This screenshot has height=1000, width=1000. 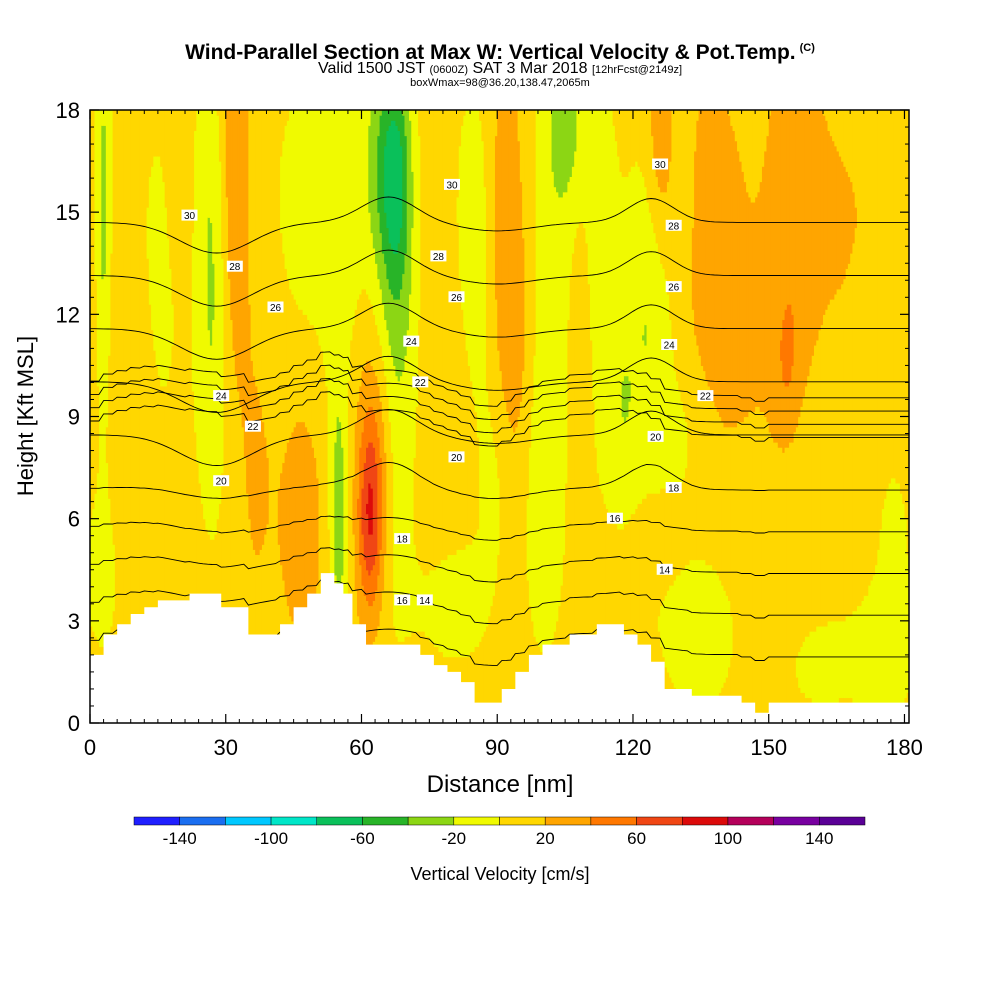 What do you see at coordinates (235, 267) in the screenshot?
I see `isentrope-label-text: 28` at bounding box center [235, 267].